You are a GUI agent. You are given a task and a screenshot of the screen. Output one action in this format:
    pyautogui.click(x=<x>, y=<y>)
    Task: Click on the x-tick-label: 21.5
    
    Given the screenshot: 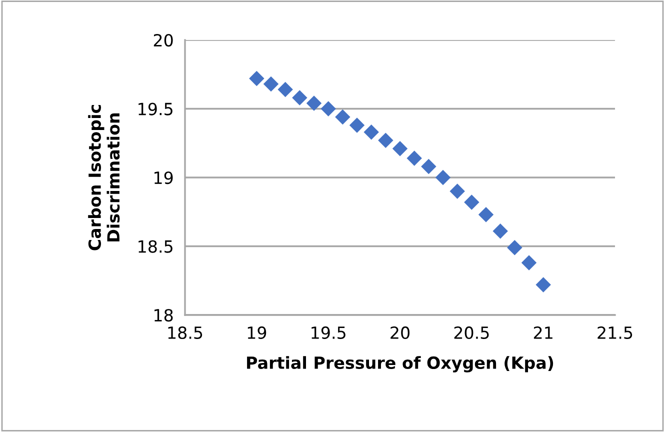 What is the action you would take?
    pyautogui.click(x=615, y=333)
    